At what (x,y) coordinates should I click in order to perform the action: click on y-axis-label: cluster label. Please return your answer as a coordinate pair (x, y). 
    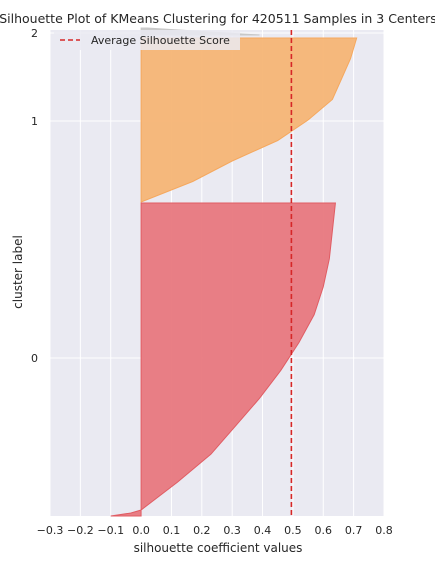
    Looking at the image, I should click on (18, 272).